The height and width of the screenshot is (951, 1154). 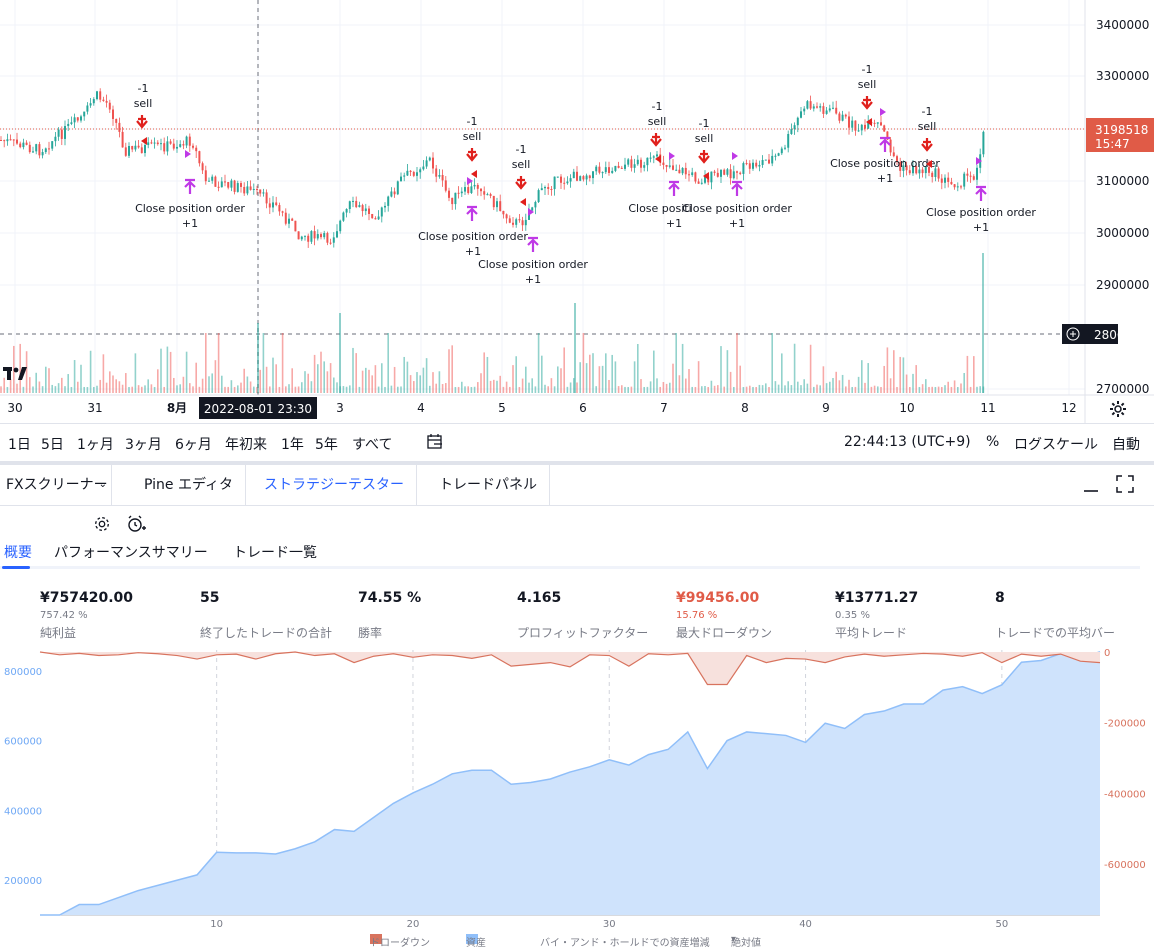 What do you see at coordinates (1125, 484) in the screenshot?
I see `maximize-icon` at bounding box center [1125, 484].